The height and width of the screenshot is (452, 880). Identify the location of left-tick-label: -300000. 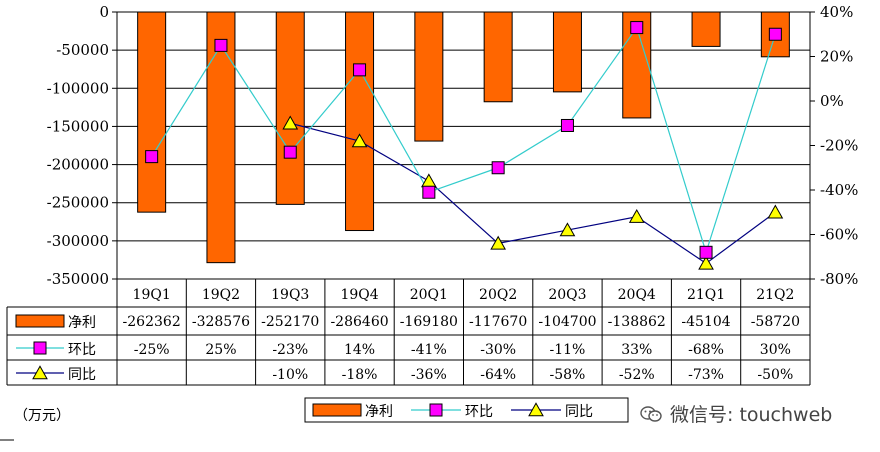
(78, 241).